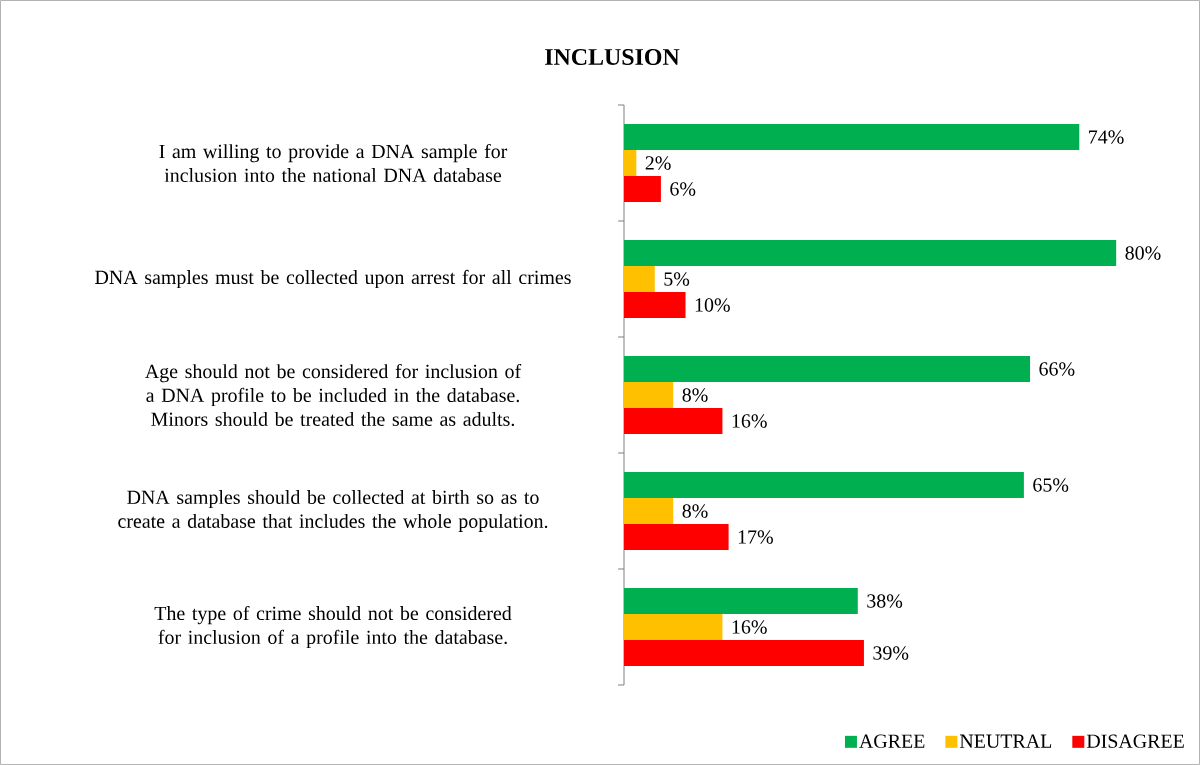 The width and height of the screenshot is (1200, 765). Describe the element at coordinates (892, 741) in the screenshot. I see `legend-label: AGREE` at that location.